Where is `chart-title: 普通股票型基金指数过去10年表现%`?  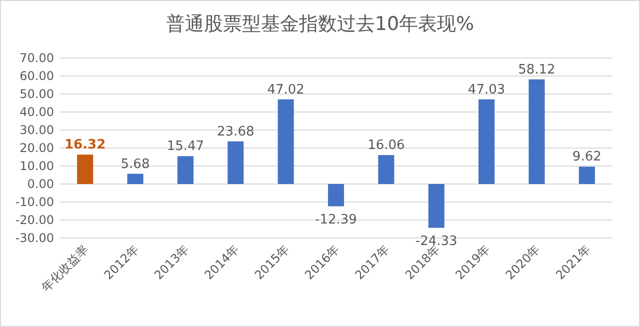
chart-title: 普通股票型基金指数过去10年表现% is located at coordinates (320, 24).